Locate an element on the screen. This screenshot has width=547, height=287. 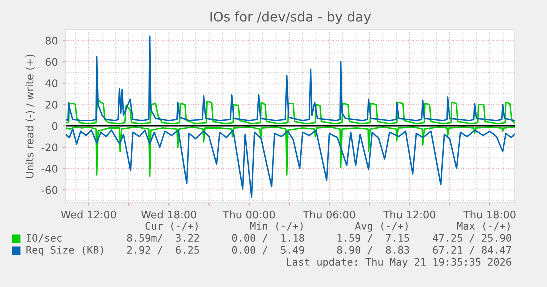
y-tick-label: 80 is located at coordinates (52, 40).